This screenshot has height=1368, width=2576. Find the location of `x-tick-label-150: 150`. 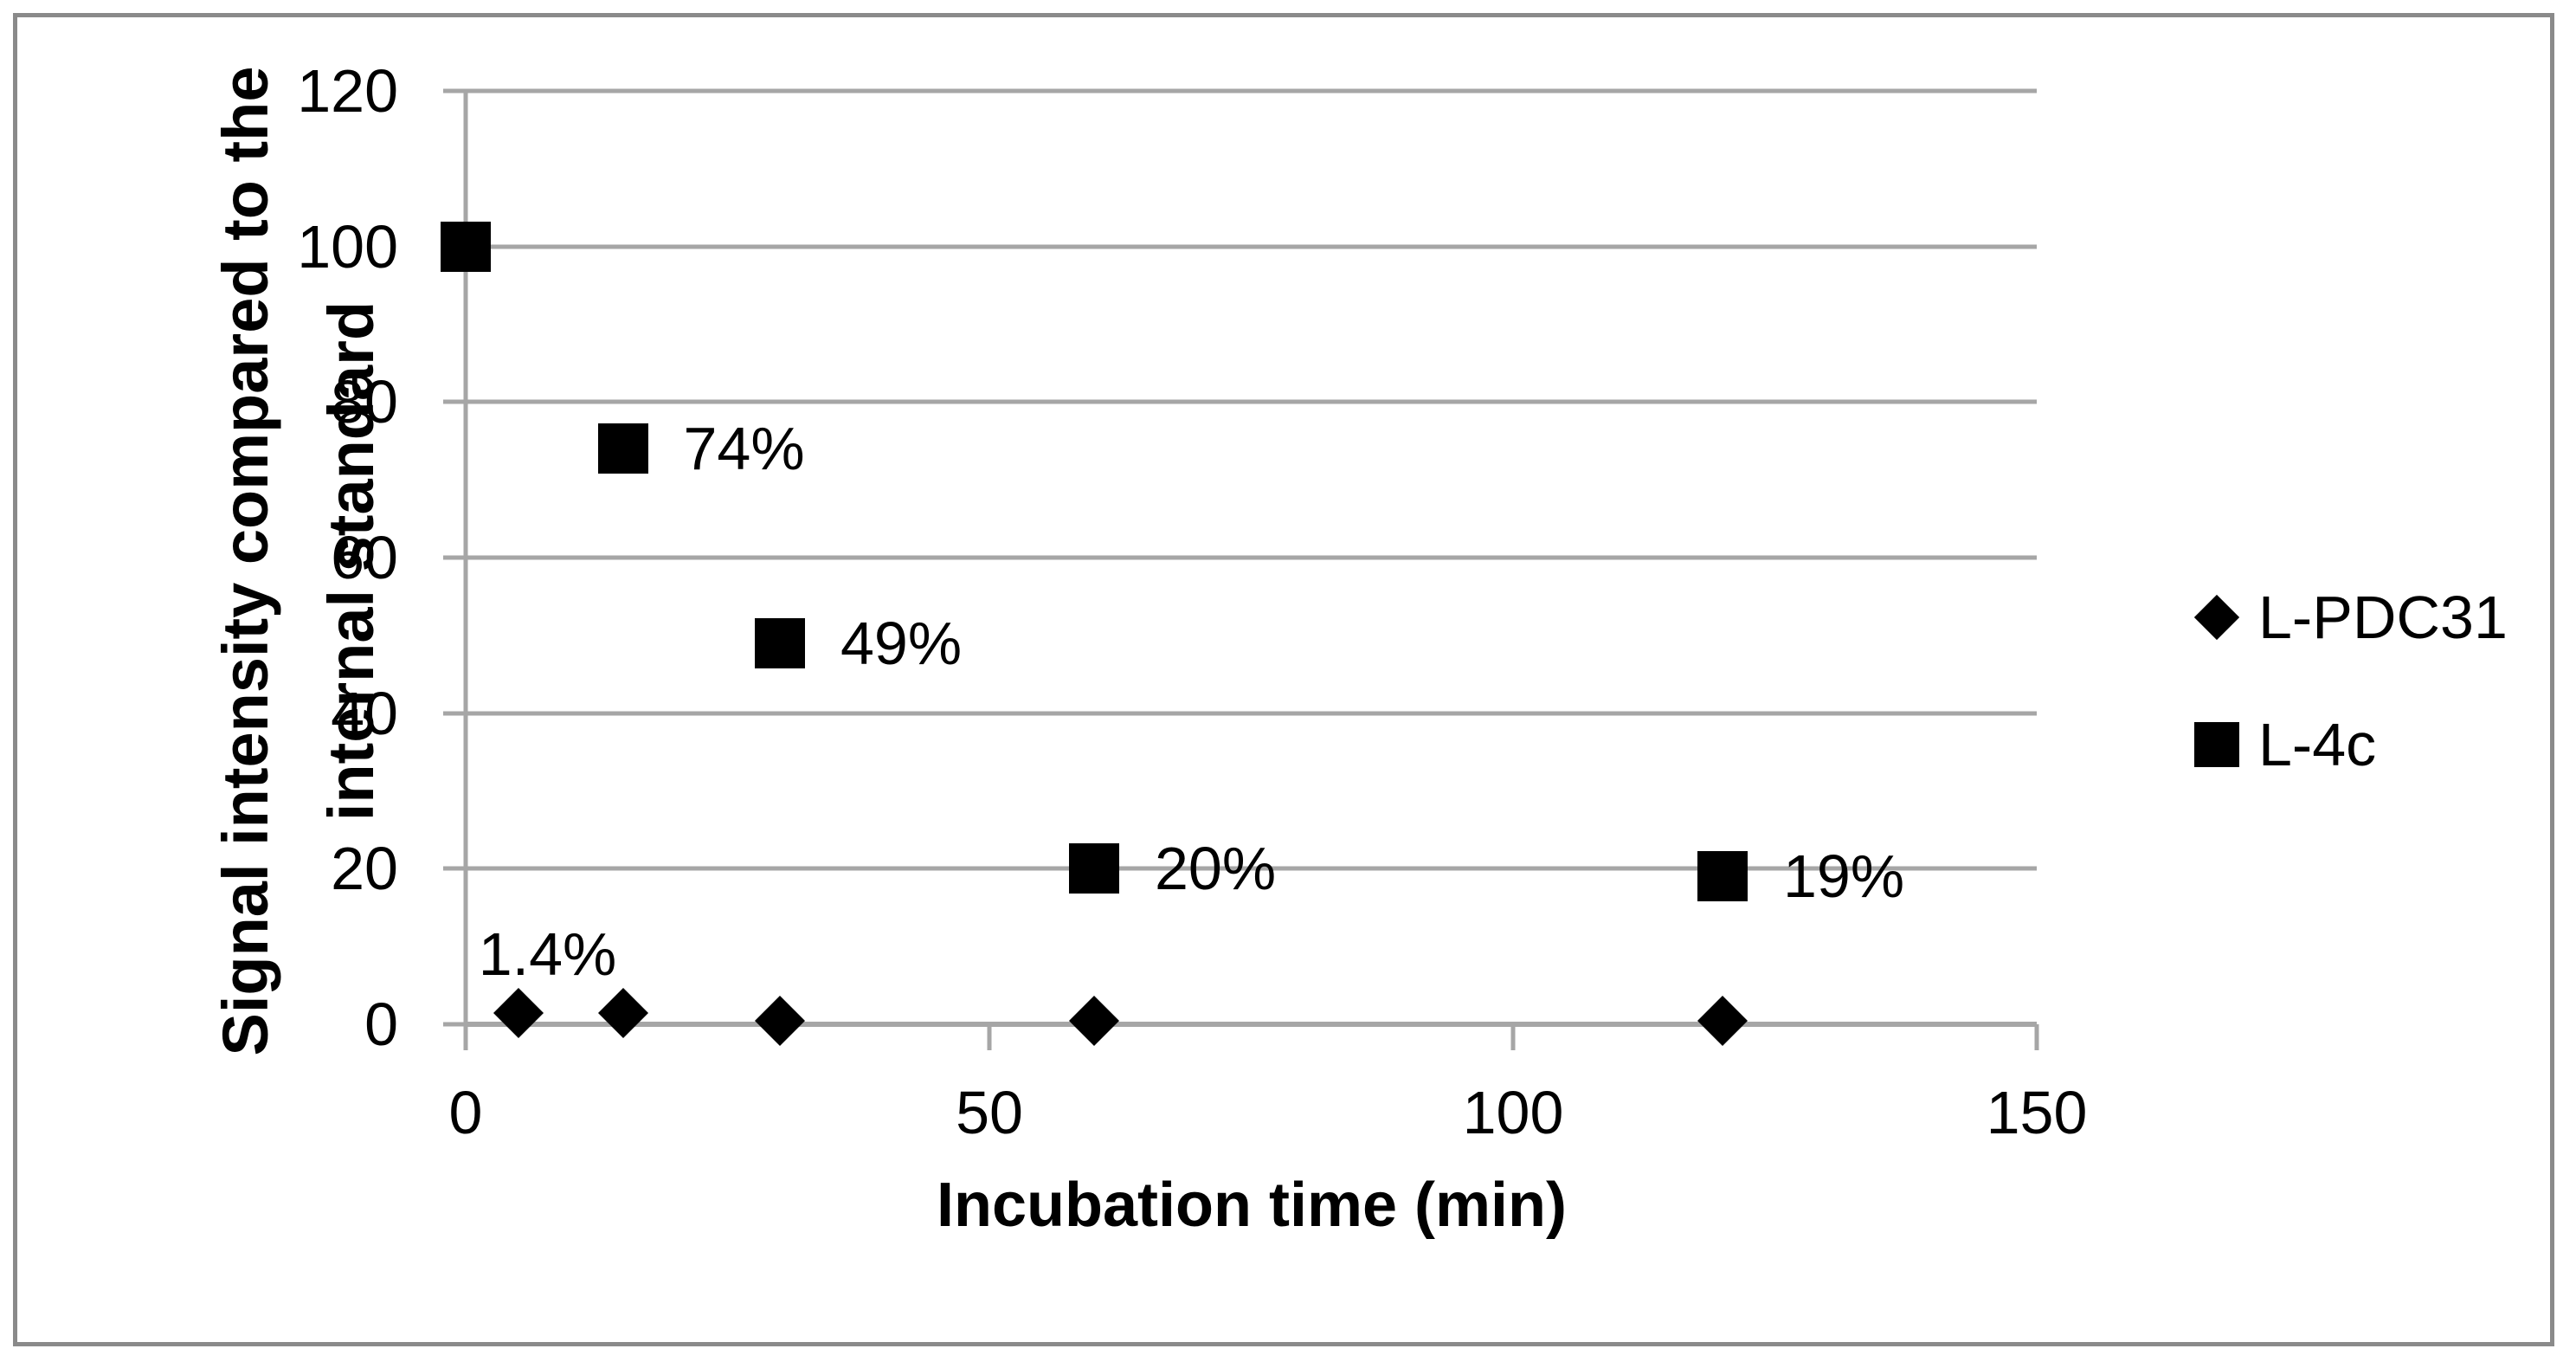

x-tick-label-150: 150 is located at coordinates (2037, 1112).